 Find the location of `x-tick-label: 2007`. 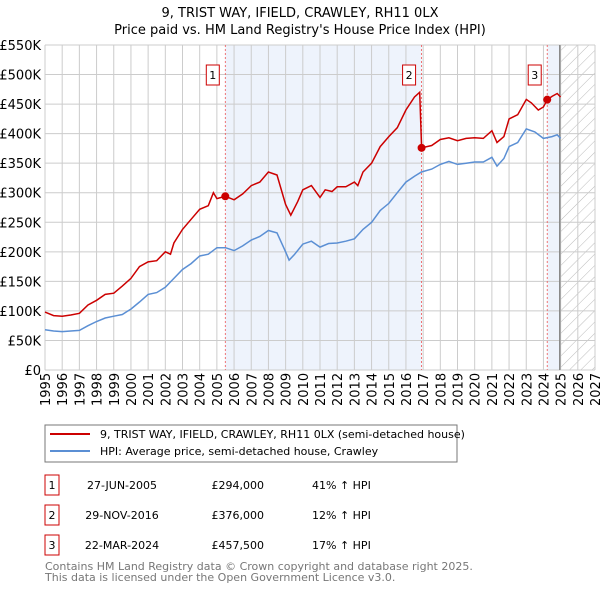

x-tick-label: 2007 is located at coordinates (252, 389).